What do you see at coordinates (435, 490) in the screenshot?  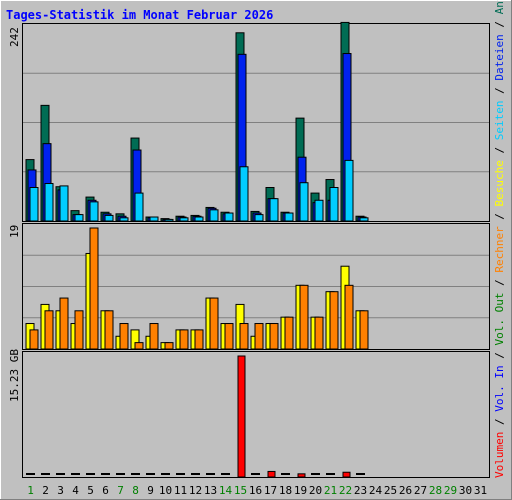 I see `x-tick-label-day-28: 28` at bounding box center [435, 490].